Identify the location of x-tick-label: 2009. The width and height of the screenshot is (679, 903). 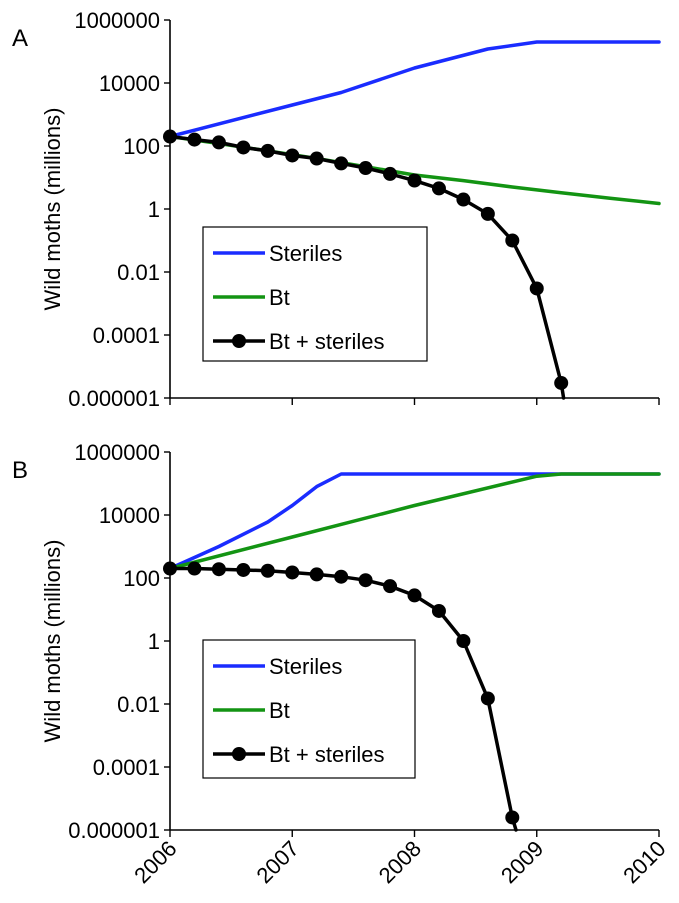
(522, 862).